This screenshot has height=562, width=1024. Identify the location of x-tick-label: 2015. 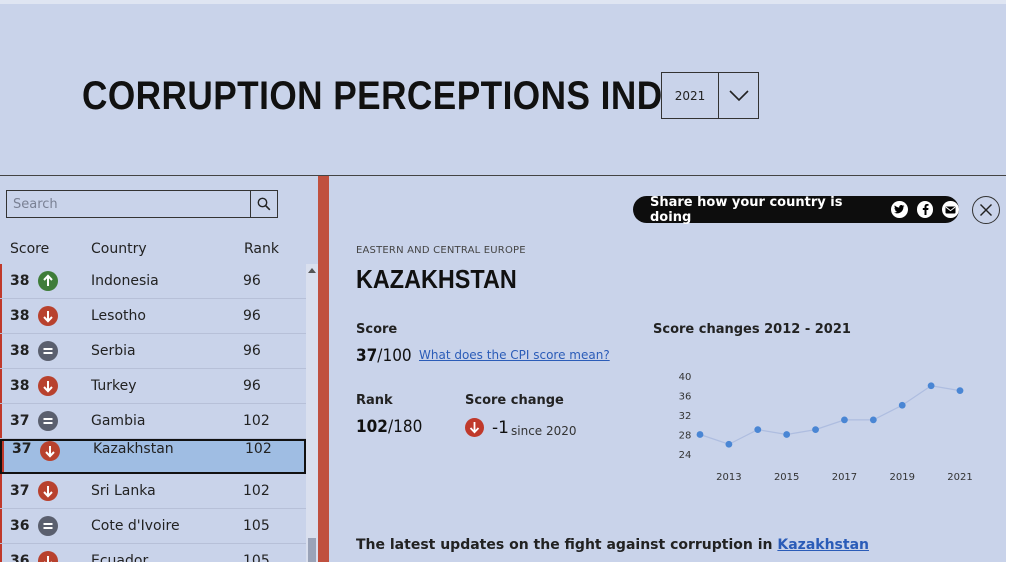
(786, 477).